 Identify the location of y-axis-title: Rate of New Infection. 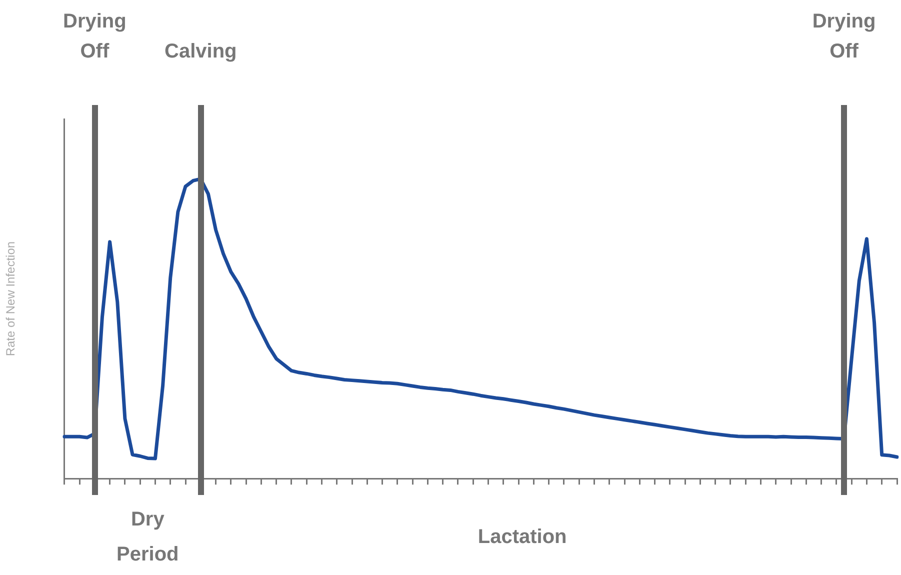
(11, 298).